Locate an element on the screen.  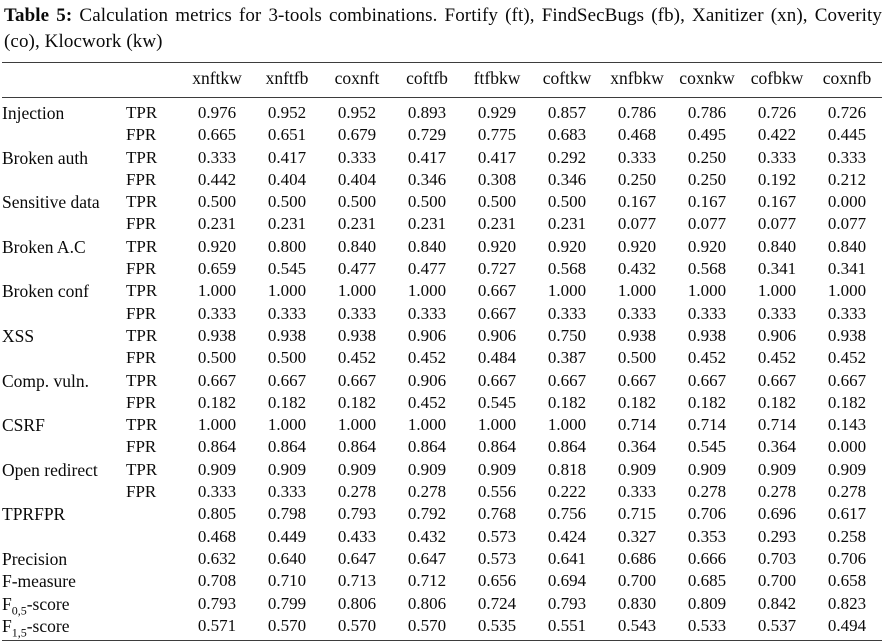
row-metric is located at coordinates (154, 559).